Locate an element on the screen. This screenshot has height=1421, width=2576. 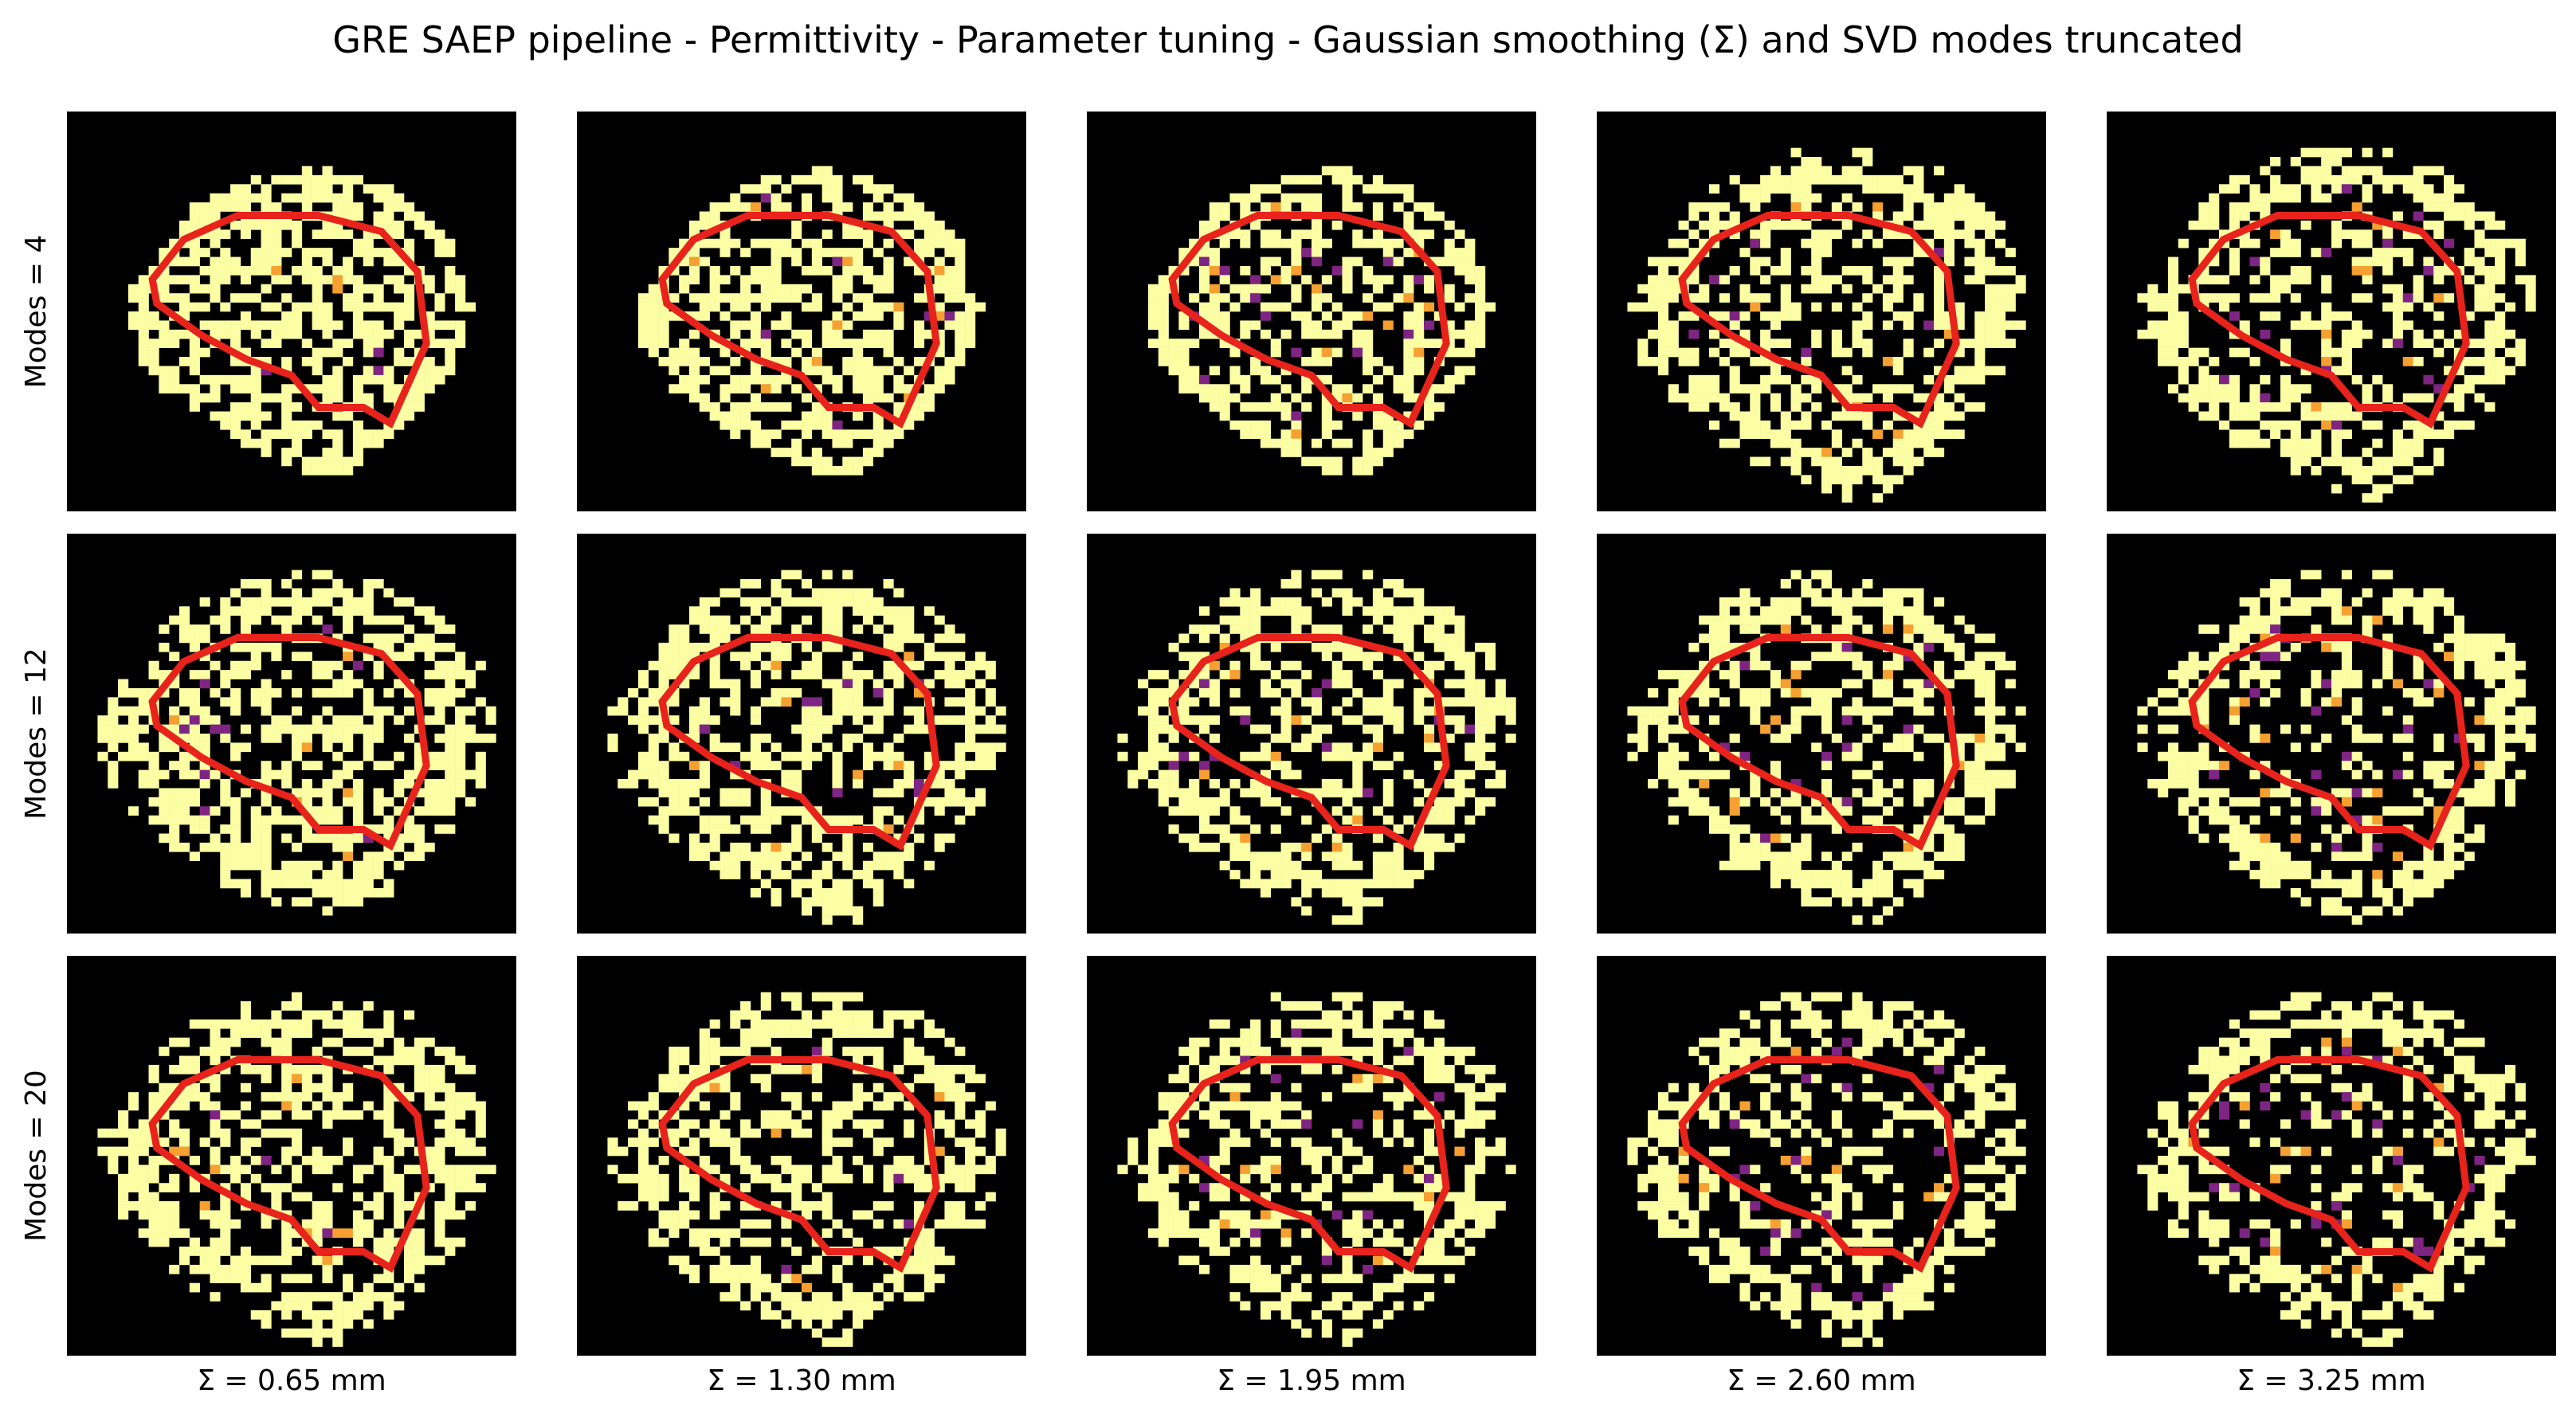
image-panel-r1-c1 is located at coordinates (291, 311).